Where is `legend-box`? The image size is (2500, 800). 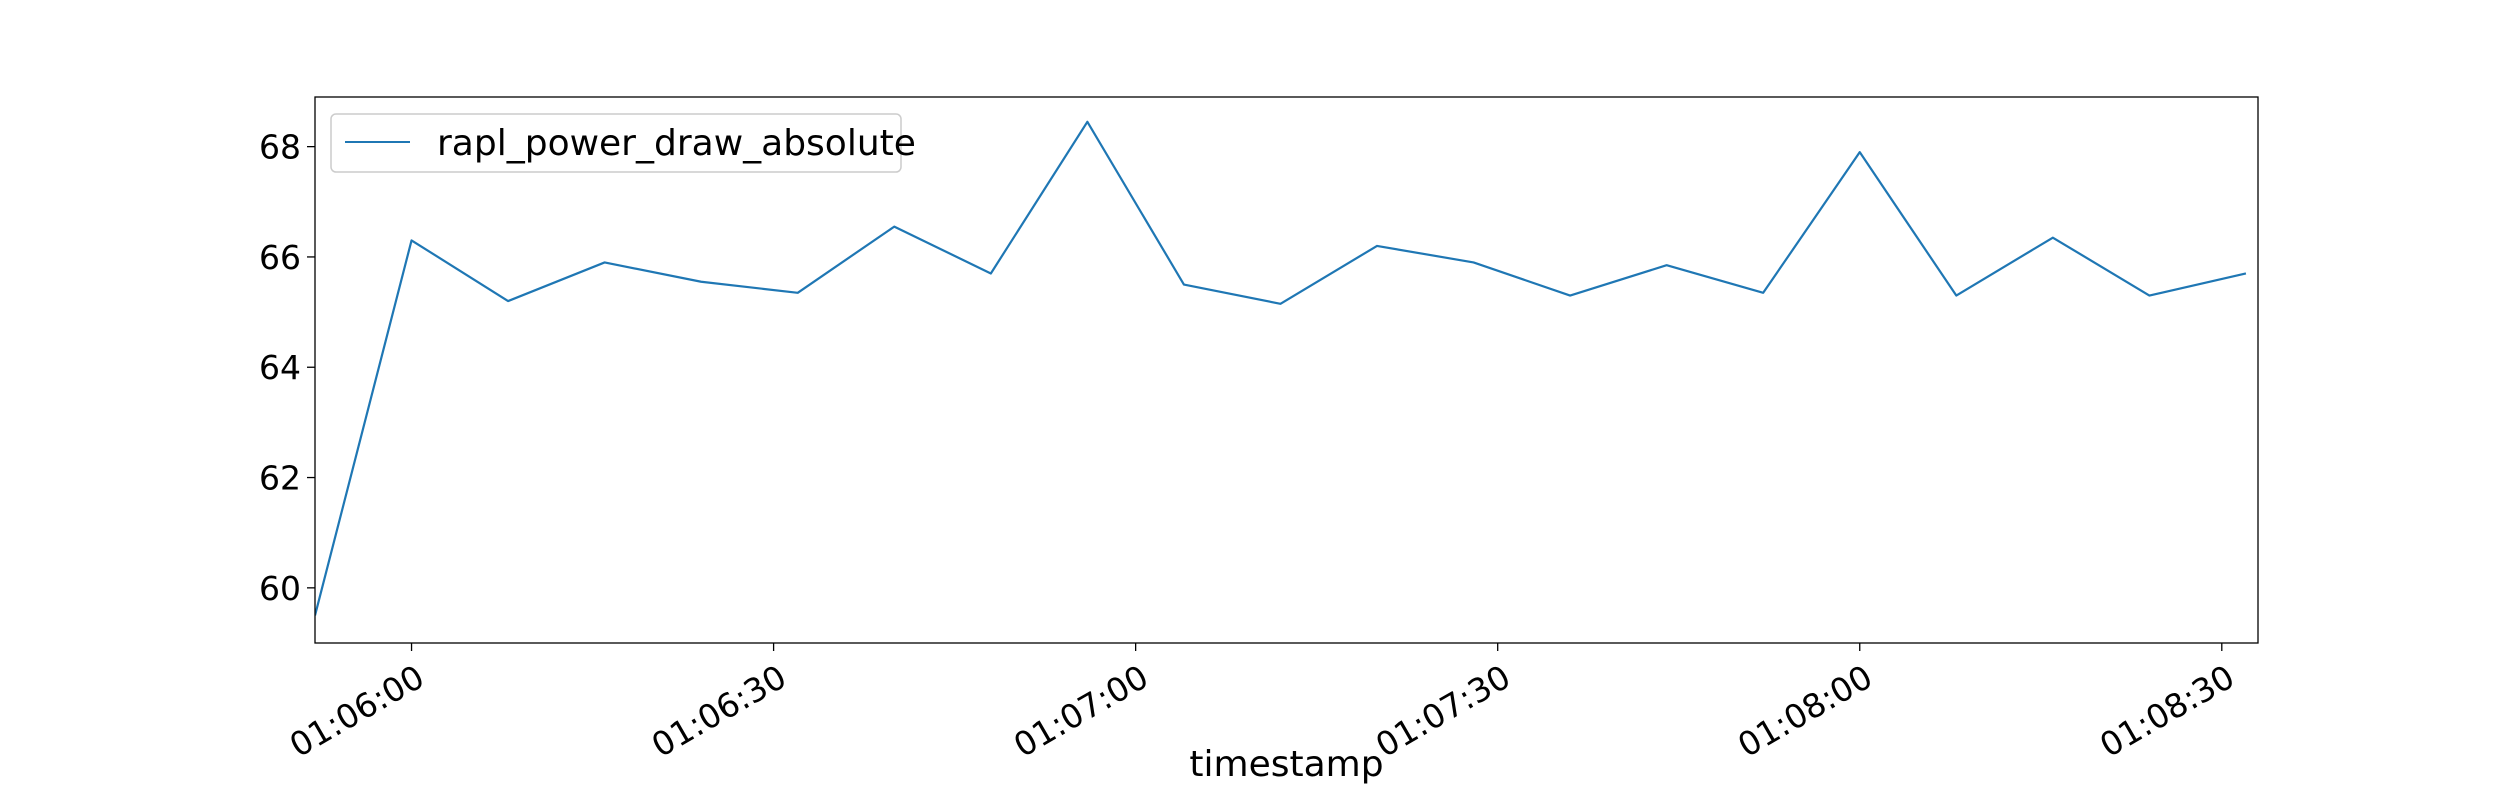
legend-box is located at coordinates (616, 143).